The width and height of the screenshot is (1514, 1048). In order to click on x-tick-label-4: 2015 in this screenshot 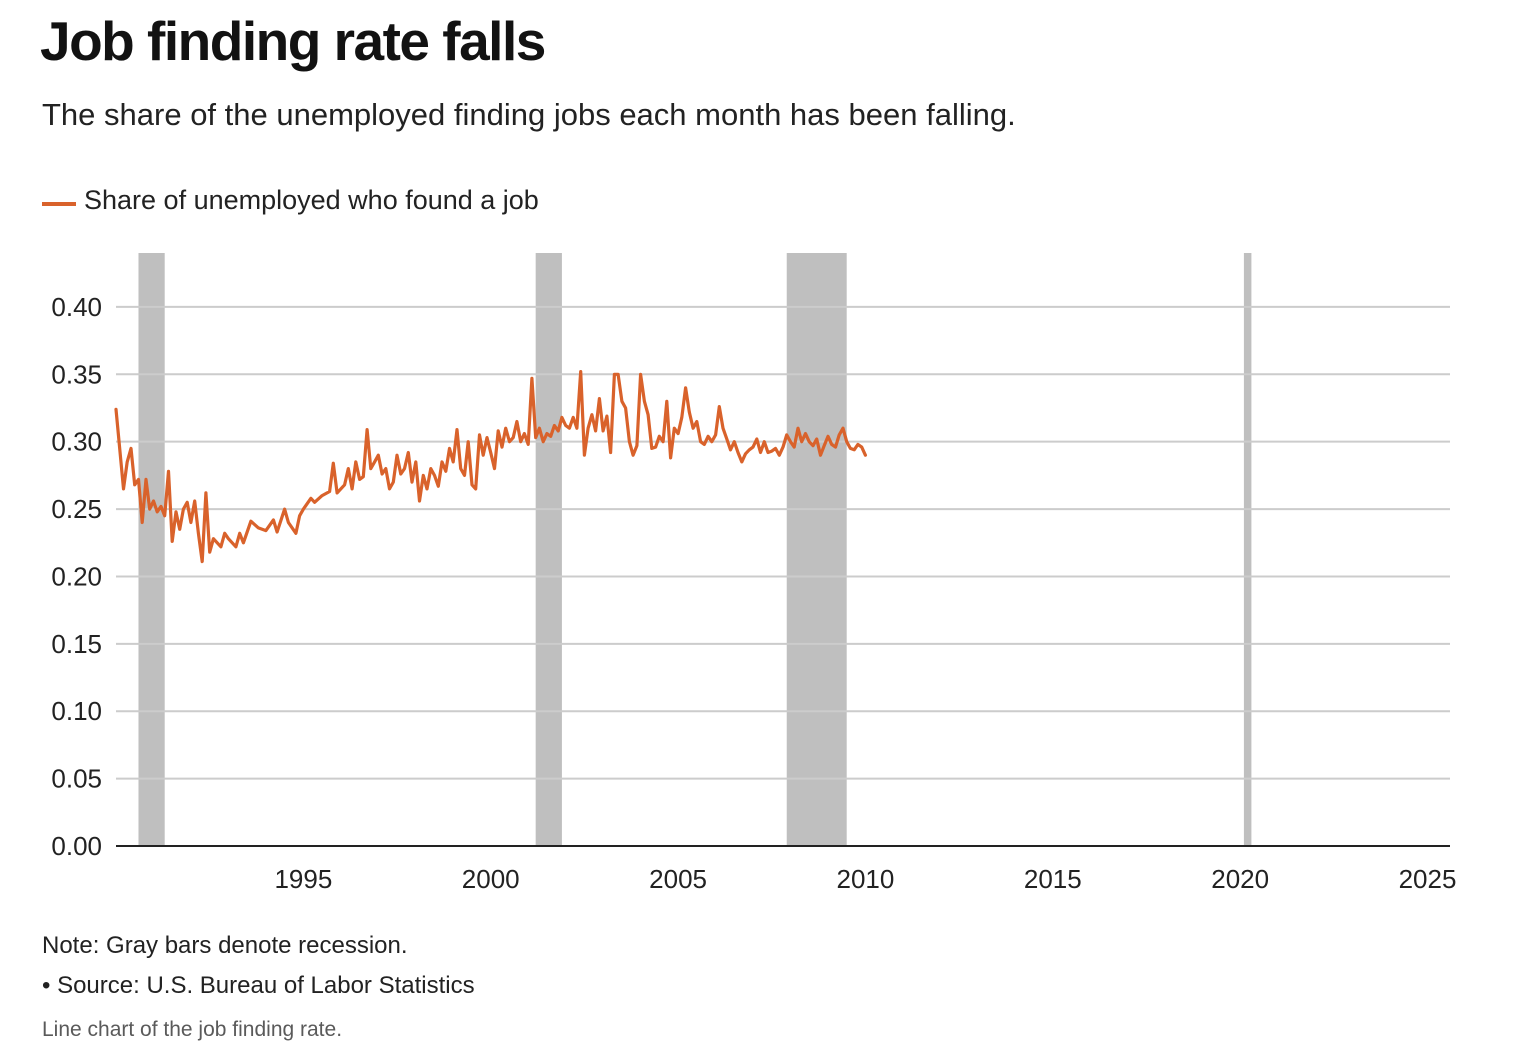, I will do `click(1053, 879)`.